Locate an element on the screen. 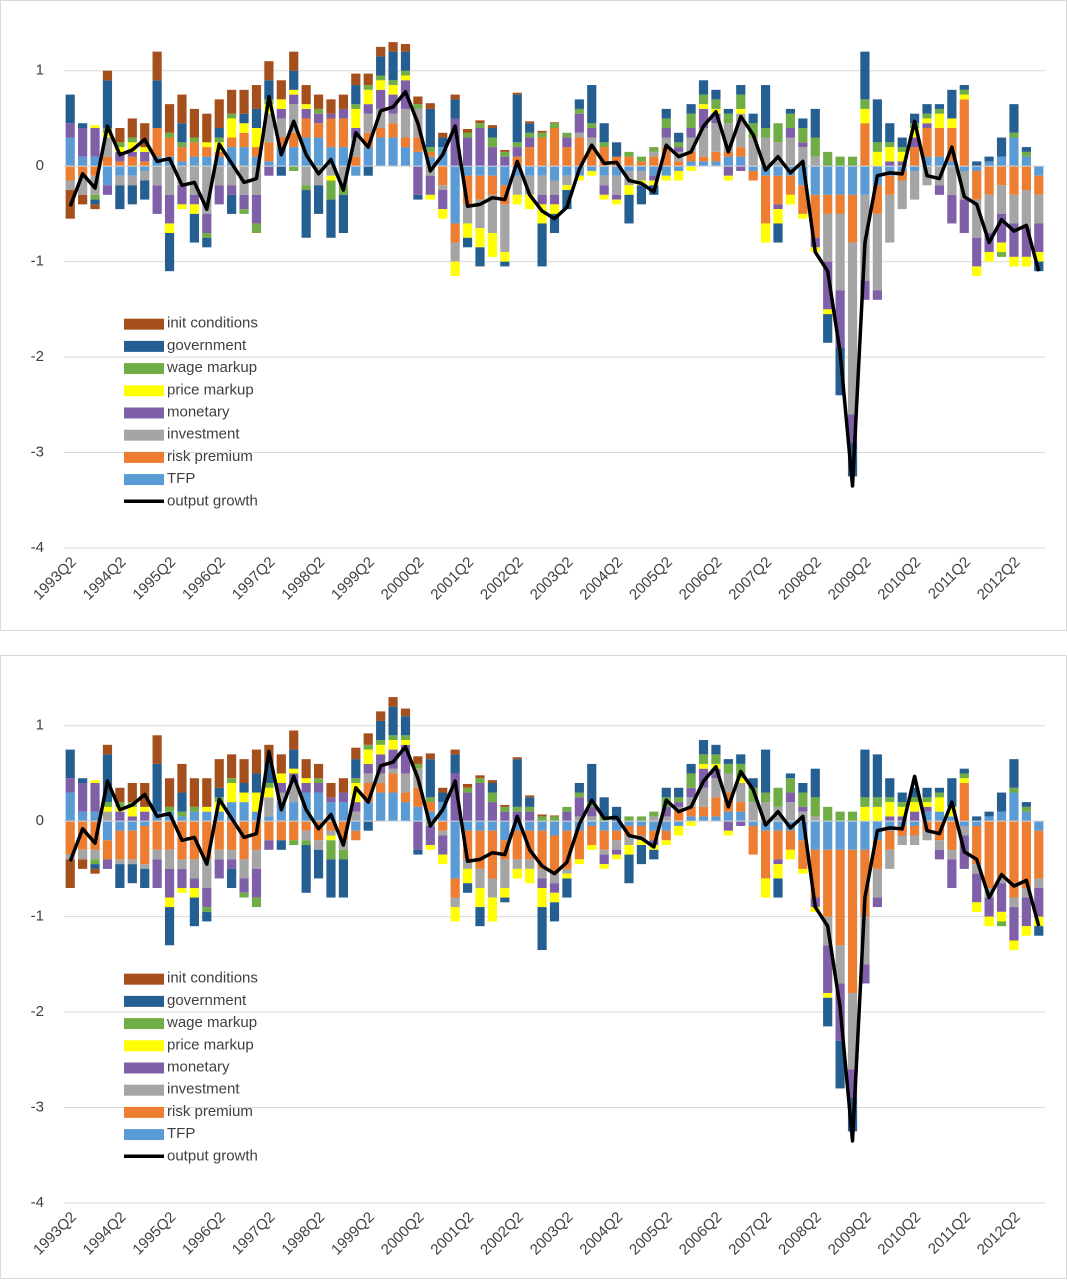  x-tick-label: 1994Q2 is located at coordinates (105, 1234).